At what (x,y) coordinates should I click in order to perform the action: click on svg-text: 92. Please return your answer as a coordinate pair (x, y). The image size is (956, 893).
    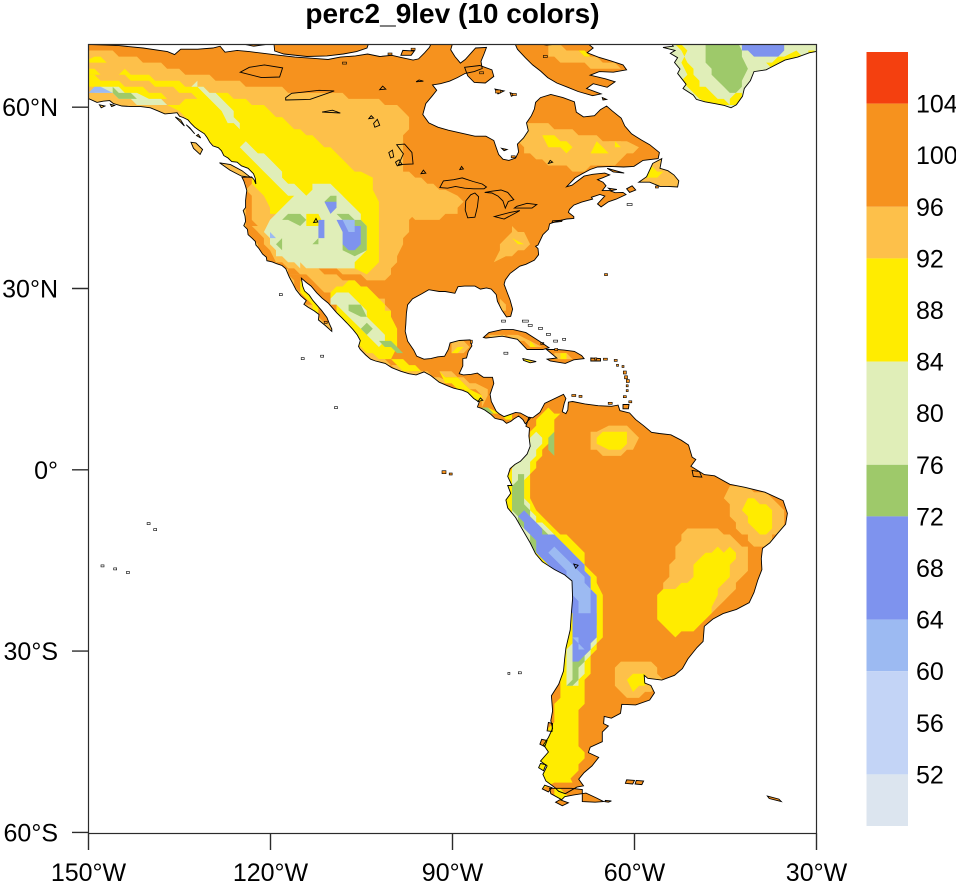
    Looking at the image, I should click on (930, 259).